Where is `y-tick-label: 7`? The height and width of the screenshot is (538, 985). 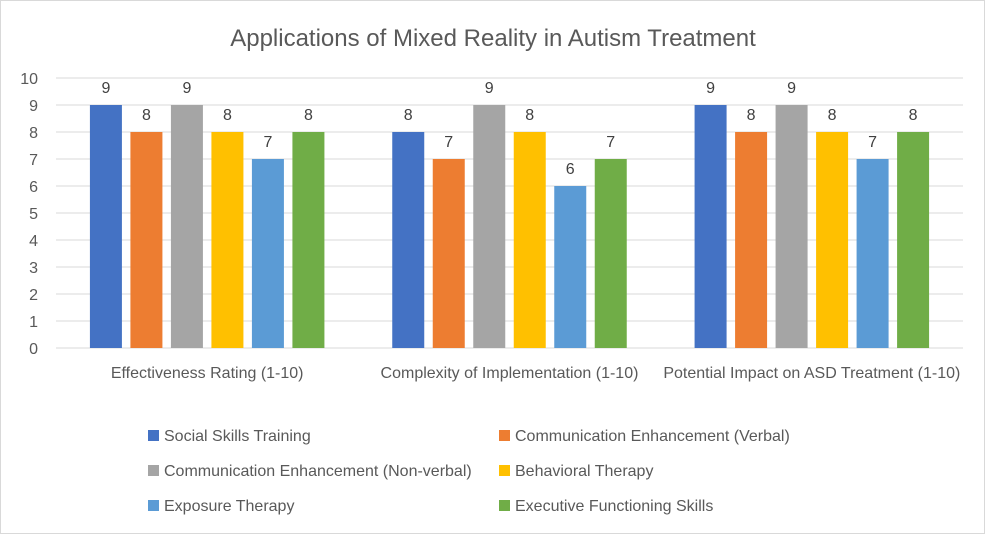
y-tick-label: 7 is located at coordinates (33, 160).